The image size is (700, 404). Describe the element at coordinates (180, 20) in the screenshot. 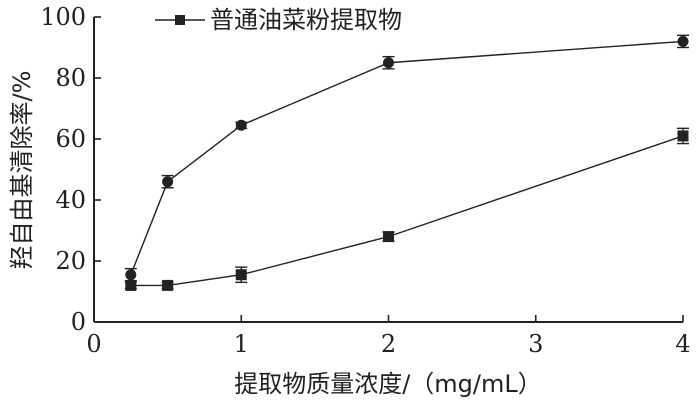

I see `legend-square-marker` at that location.